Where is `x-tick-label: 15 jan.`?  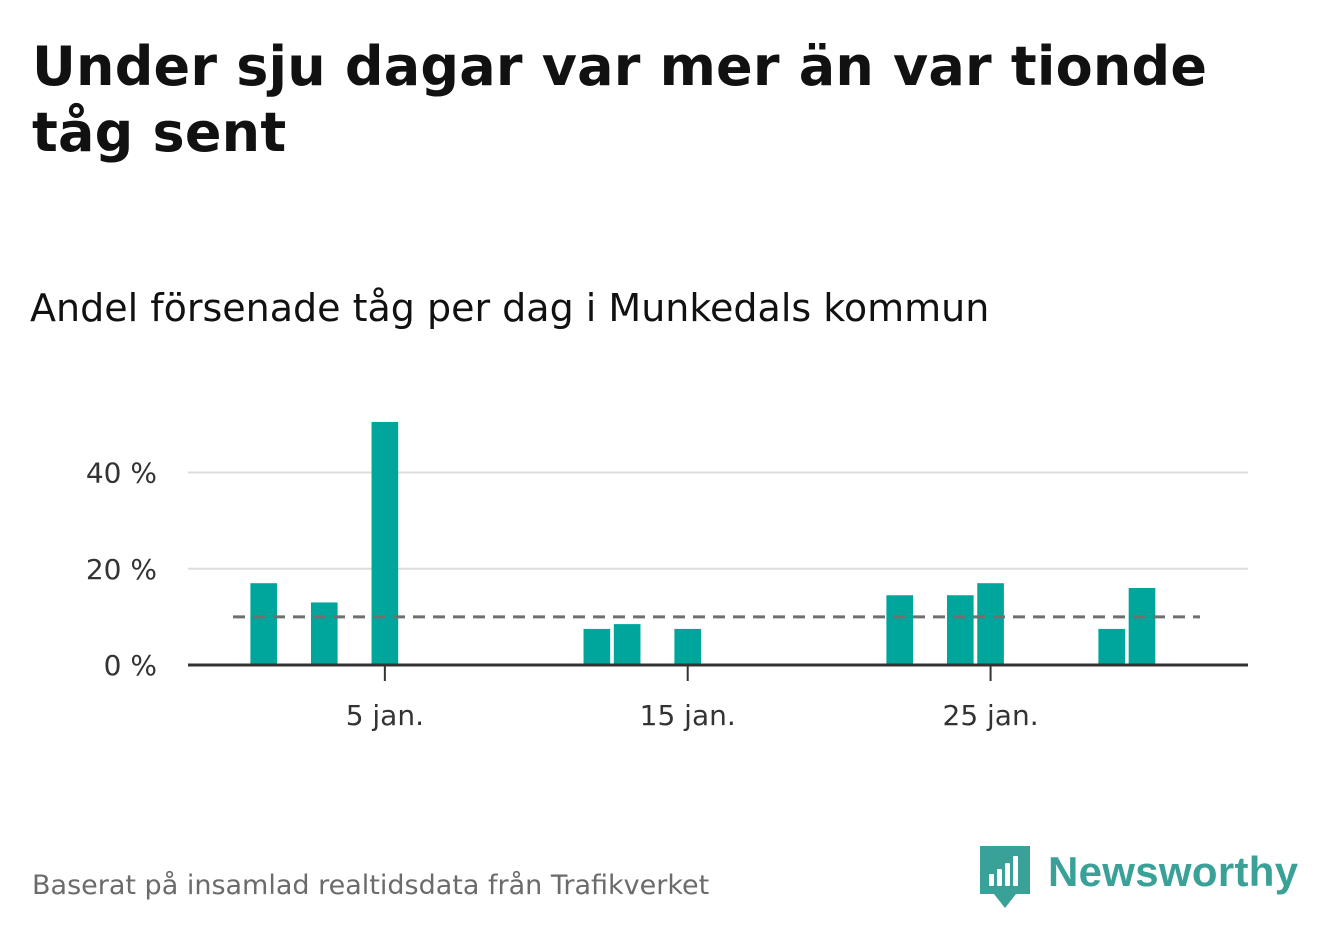
x-tick-label: 15 jan. is located at coordinates (688, 715).